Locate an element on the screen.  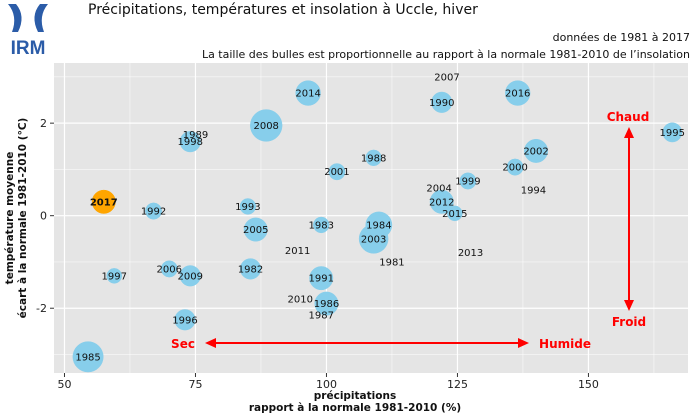
bubble-label-1986: 1986 is located at coordinates (326, 304).